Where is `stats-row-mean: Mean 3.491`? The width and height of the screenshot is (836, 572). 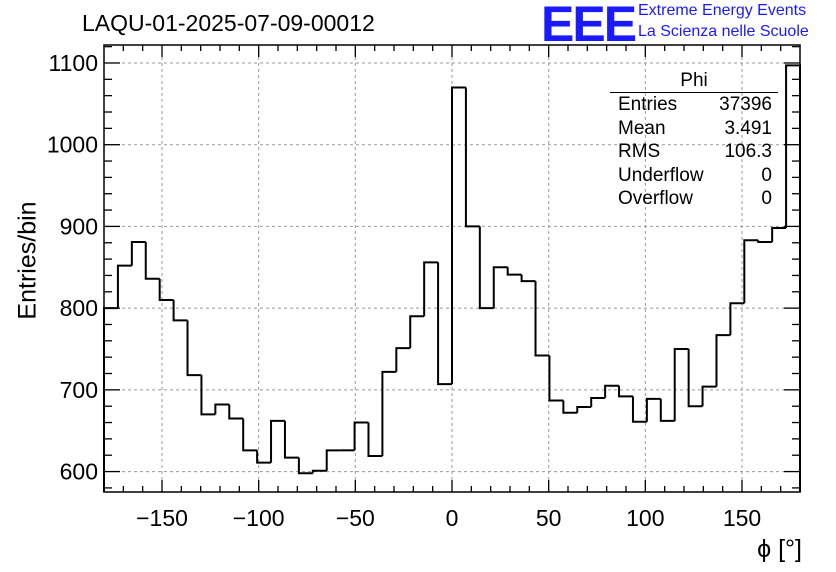 stats-row-mean: Mean 3.491 is located at coordinates (694, 129).